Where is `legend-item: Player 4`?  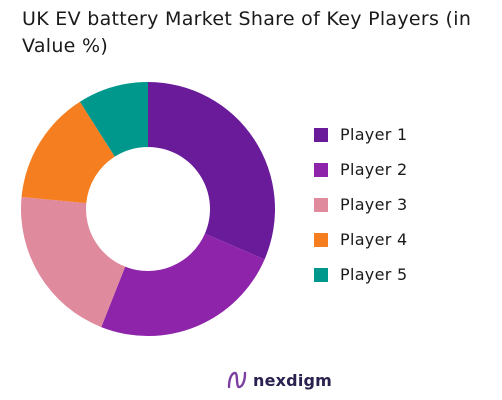 legend-item: Player 4 is located at coordinates (360, 239).